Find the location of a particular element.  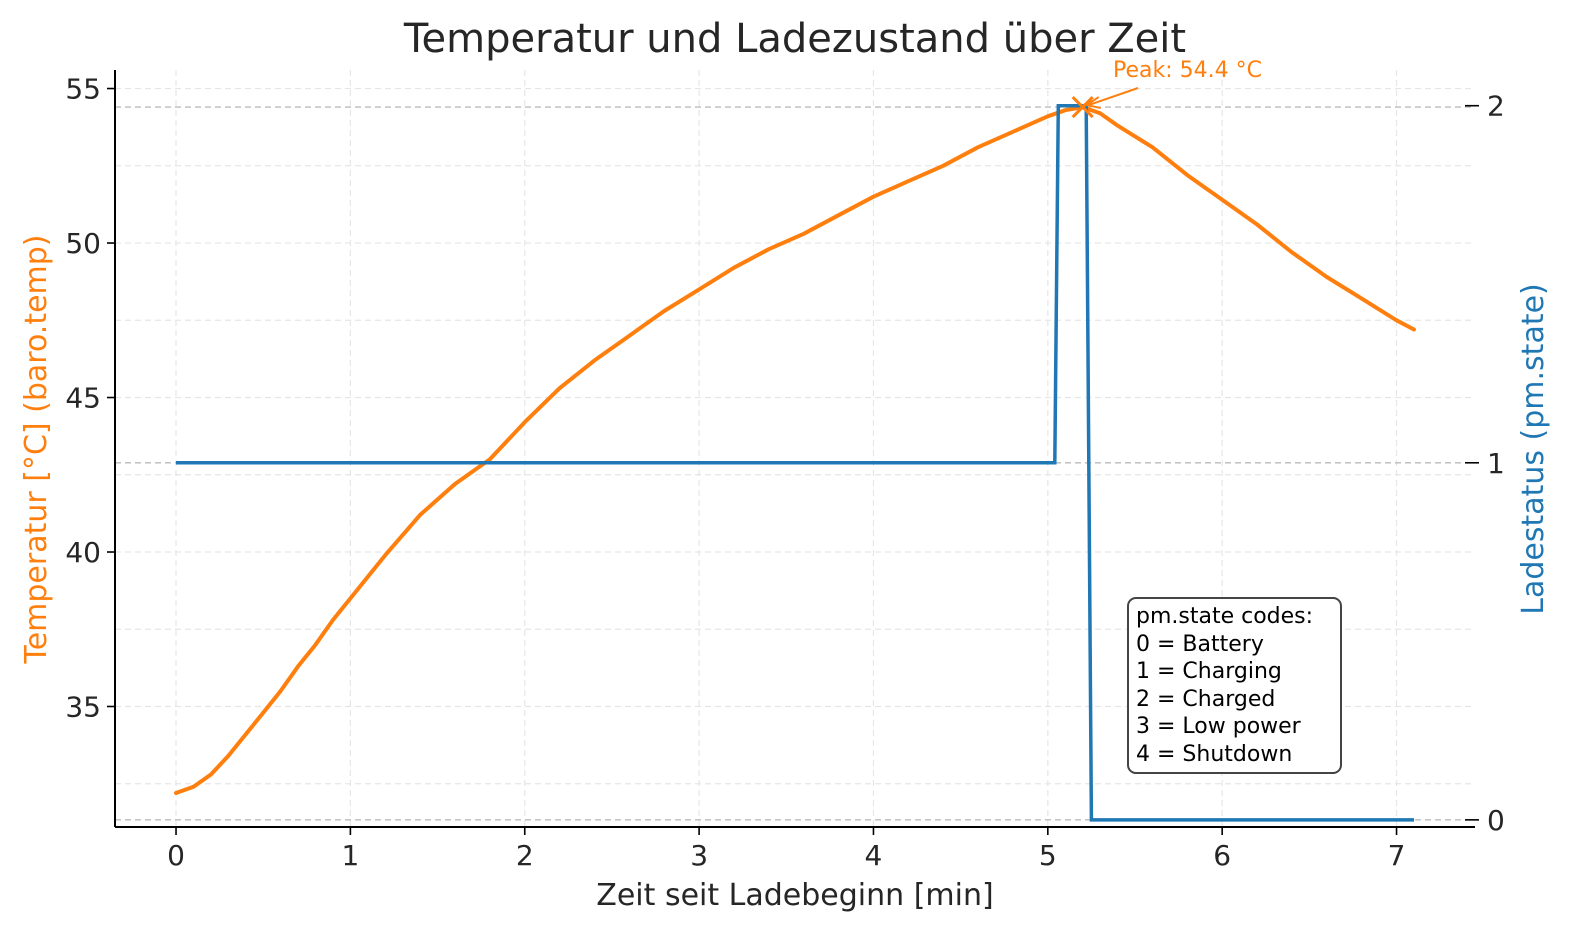

x-tick-label: 4 is located at coordinates (874, 855).